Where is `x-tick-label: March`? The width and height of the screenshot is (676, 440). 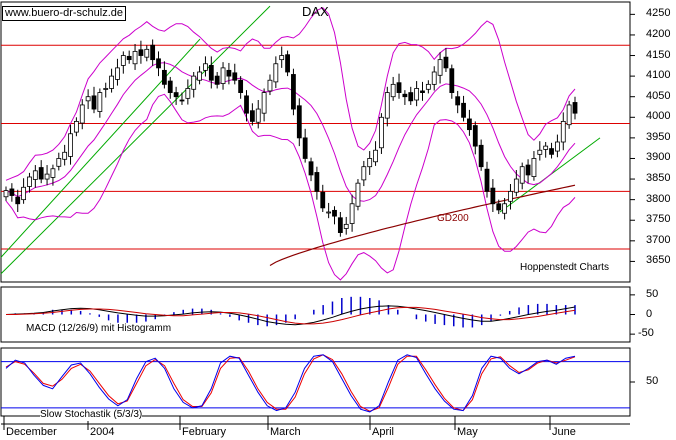 x-tick-label: March is located at coordinates (285, 432).